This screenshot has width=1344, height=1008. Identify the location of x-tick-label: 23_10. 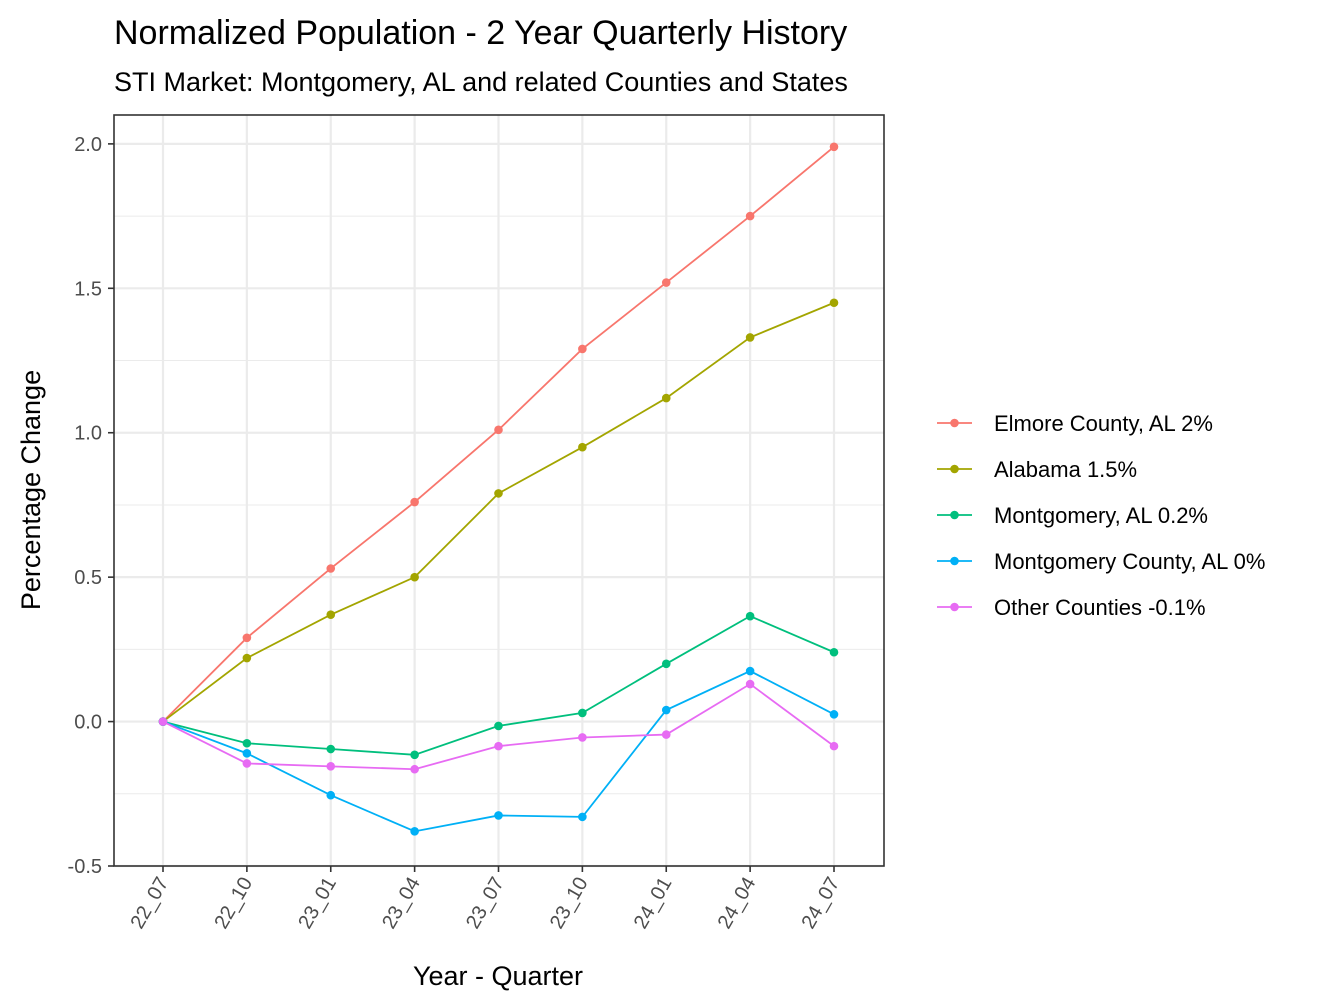
(569, 903).